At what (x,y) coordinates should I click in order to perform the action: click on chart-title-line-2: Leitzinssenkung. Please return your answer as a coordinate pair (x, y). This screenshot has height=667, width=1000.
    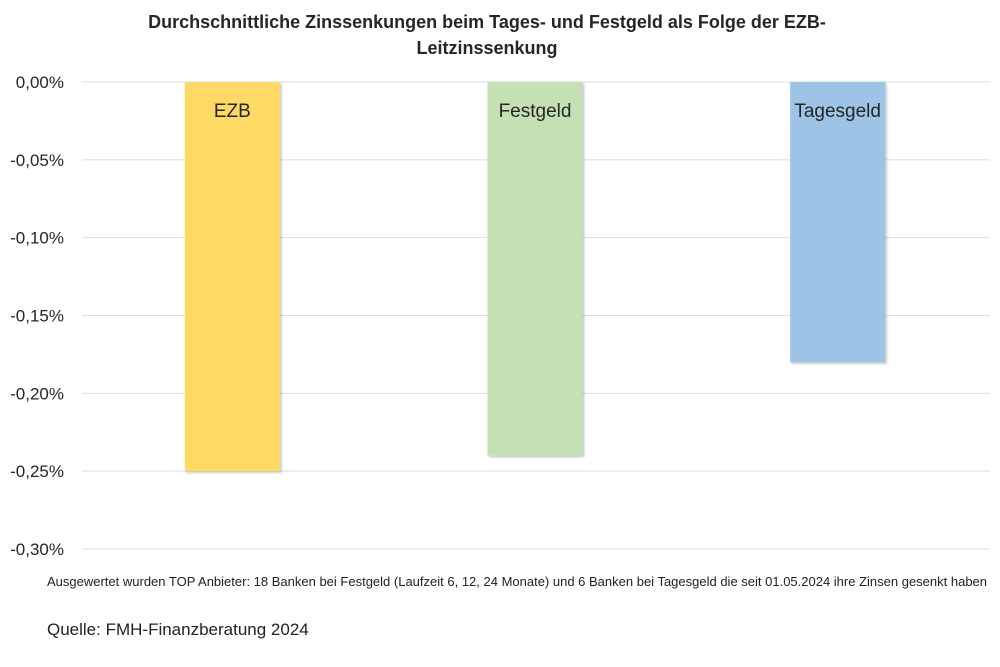
    Looking at the image, I should click on (486, 48).